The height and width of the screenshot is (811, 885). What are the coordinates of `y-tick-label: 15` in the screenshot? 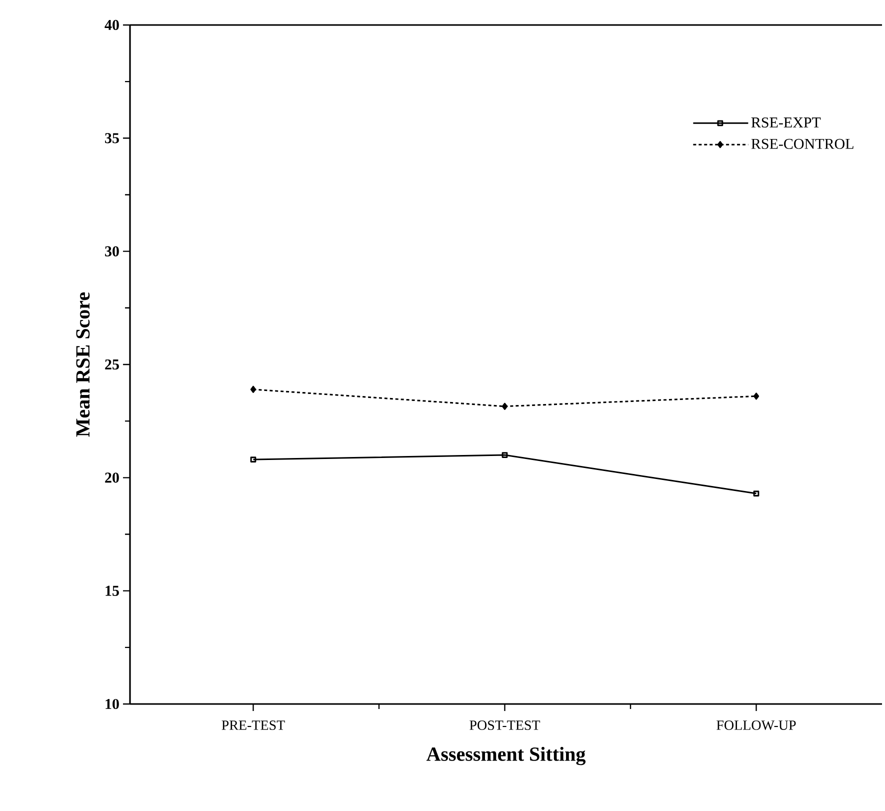 It's located at (112, 591).